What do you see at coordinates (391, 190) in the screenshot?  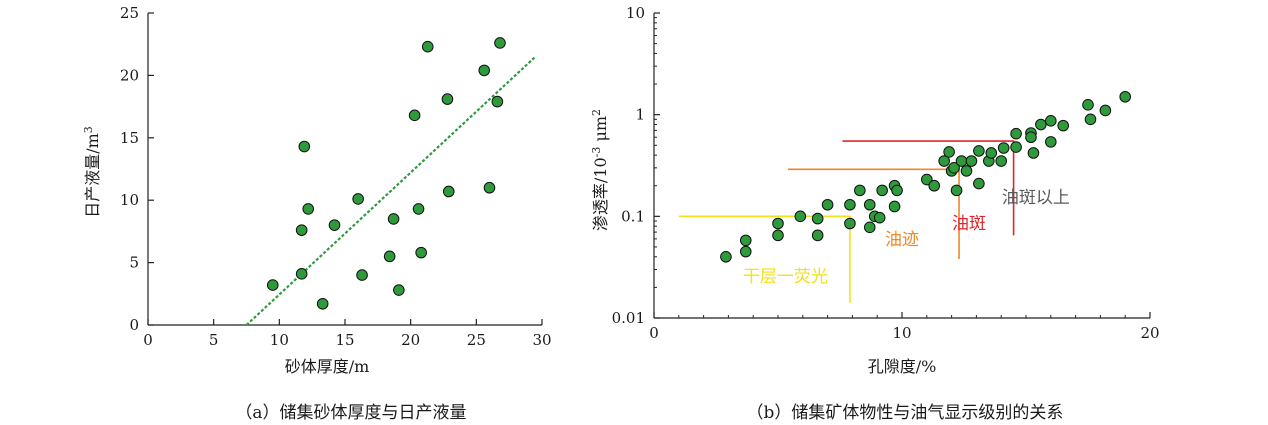 I see `chart-a-trendline` at bounding box center [391, 190].